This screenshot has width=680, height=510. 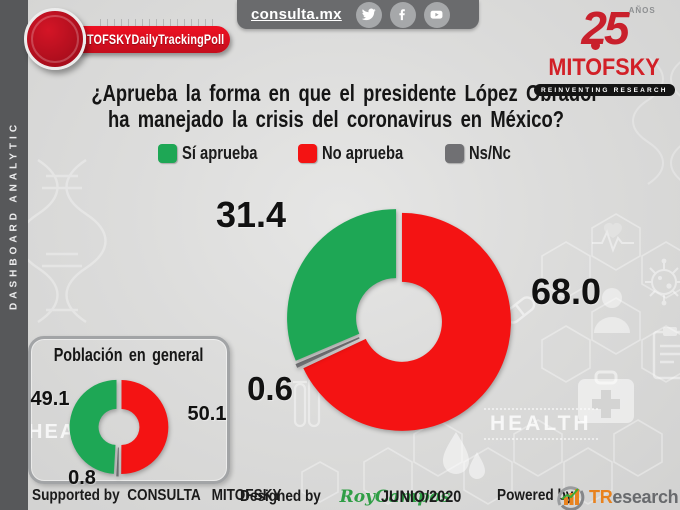 I want to click on legend-swatch-green, so click(x=167, y=153).